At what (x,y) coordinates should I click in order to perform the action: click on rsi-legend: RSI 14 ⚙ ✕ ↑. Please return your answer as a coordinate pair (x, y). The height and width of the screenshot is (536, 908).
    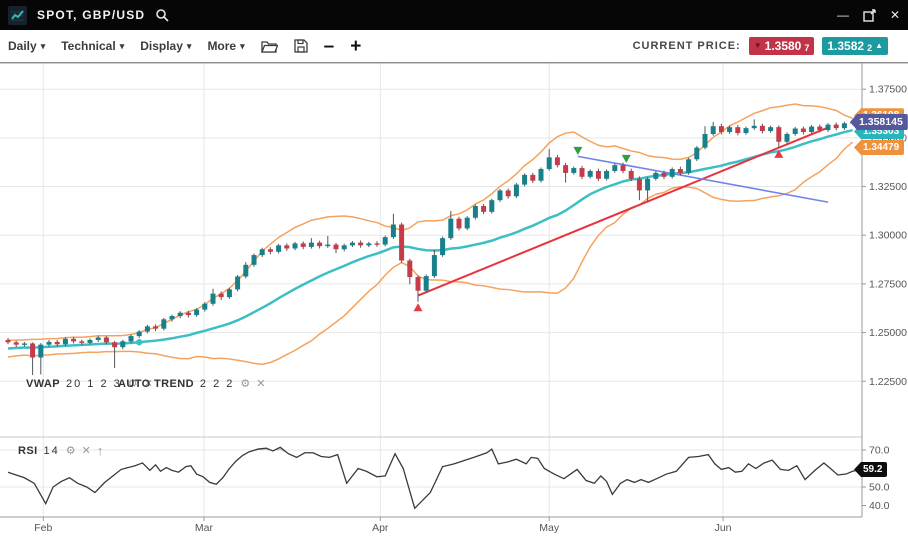
    Looking at the image, I should click on (60, 450).